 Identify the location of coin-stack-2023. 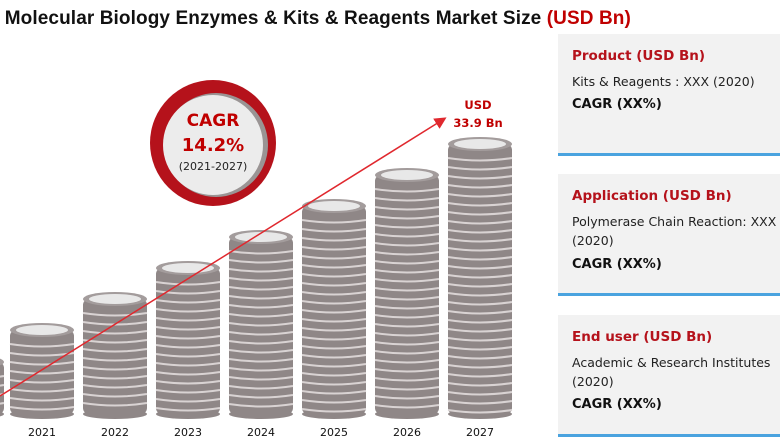
(188, 340).